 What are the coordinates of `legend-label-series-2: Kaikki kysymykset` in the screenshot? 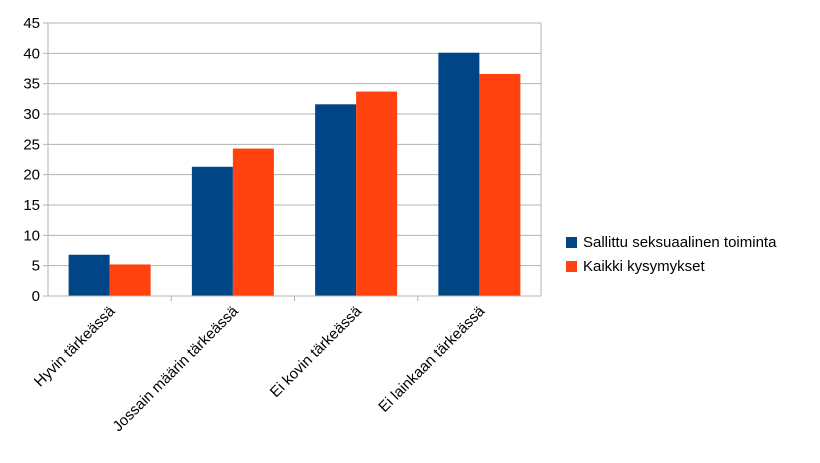 It's located at (644, 266).